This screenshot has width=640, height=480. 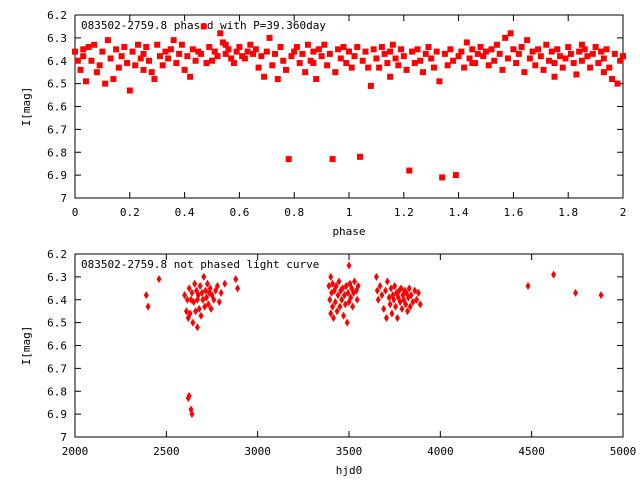 What do you see at coordinates (185, 212) in the screenshot?
I see `chart1-xtick-label: 0.4` at bounding box center [185, 212].